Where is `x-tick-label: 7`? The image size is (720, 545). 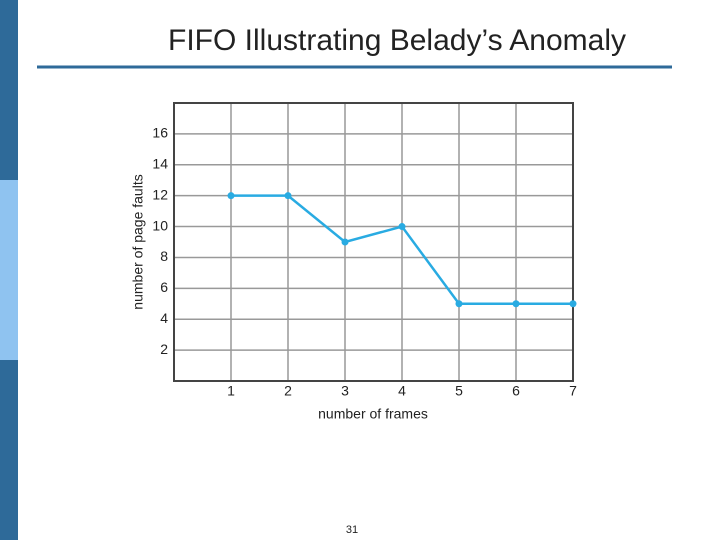 x-tick-label: 7 is located at coordinates (573, 391).